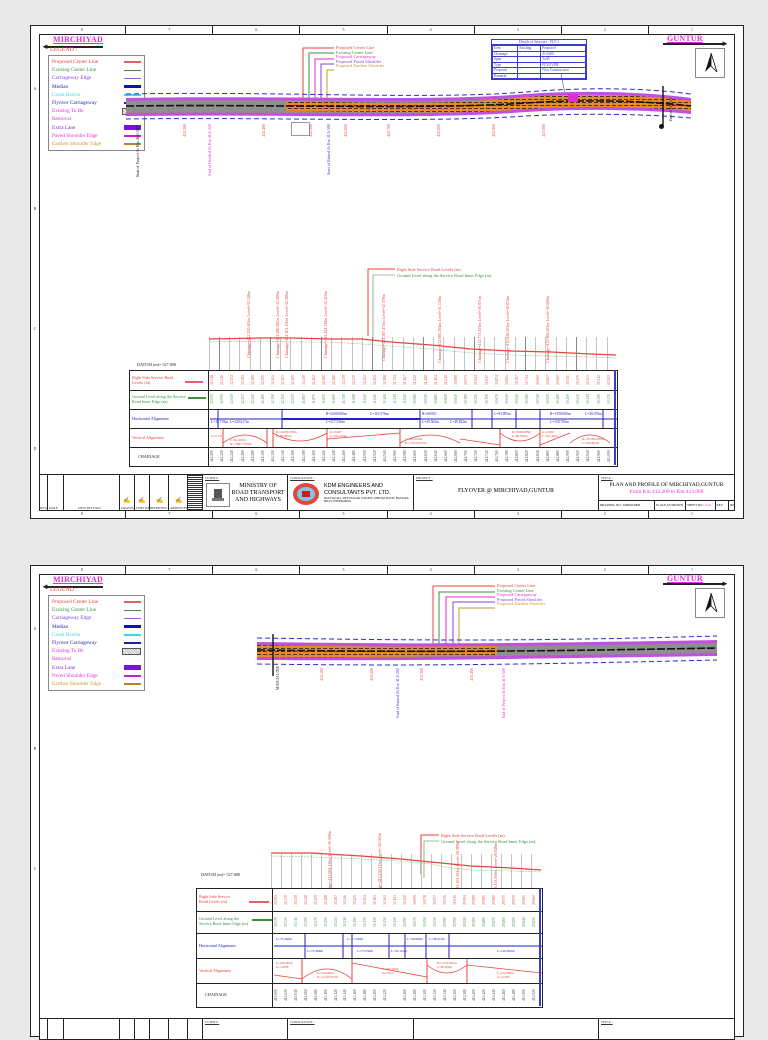 The image size is (768, 1040). I want to click on row-mark: B, so click(35, 208).